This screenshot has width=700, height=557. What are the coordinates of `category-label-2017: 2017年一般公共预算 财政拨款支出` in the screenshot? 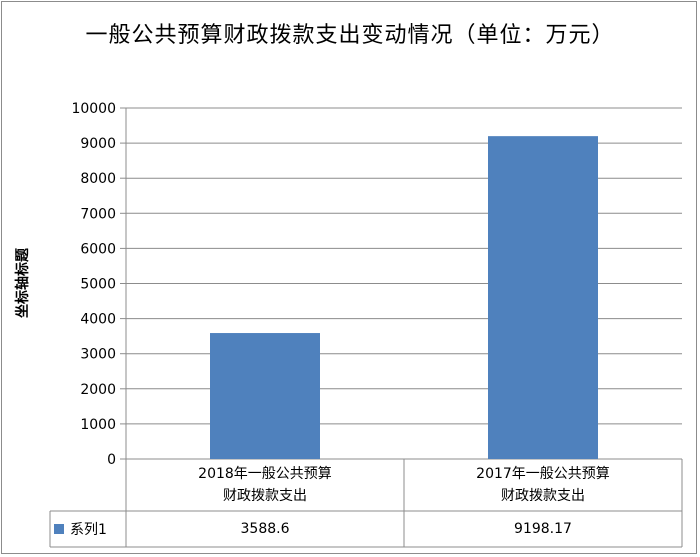 It's located at (543, 485).